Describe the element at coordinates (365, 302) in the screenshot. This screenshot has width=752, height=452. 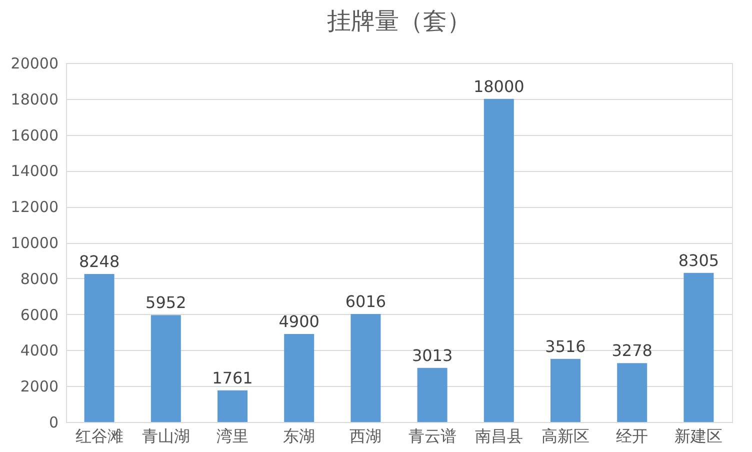
I see `data-label: 6016` at that location.